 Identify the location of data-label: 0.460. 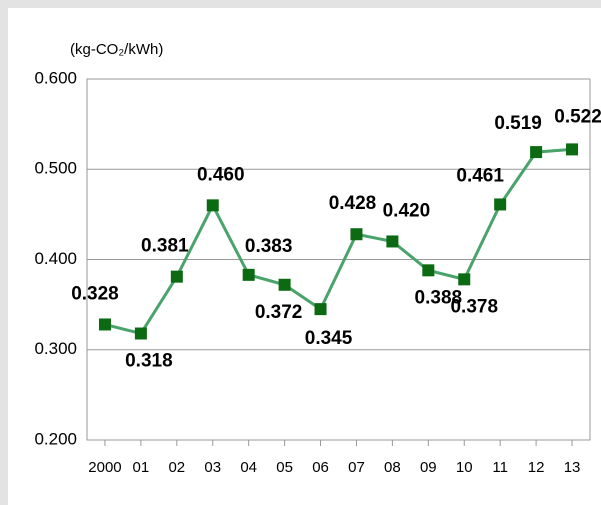
(221, 174).